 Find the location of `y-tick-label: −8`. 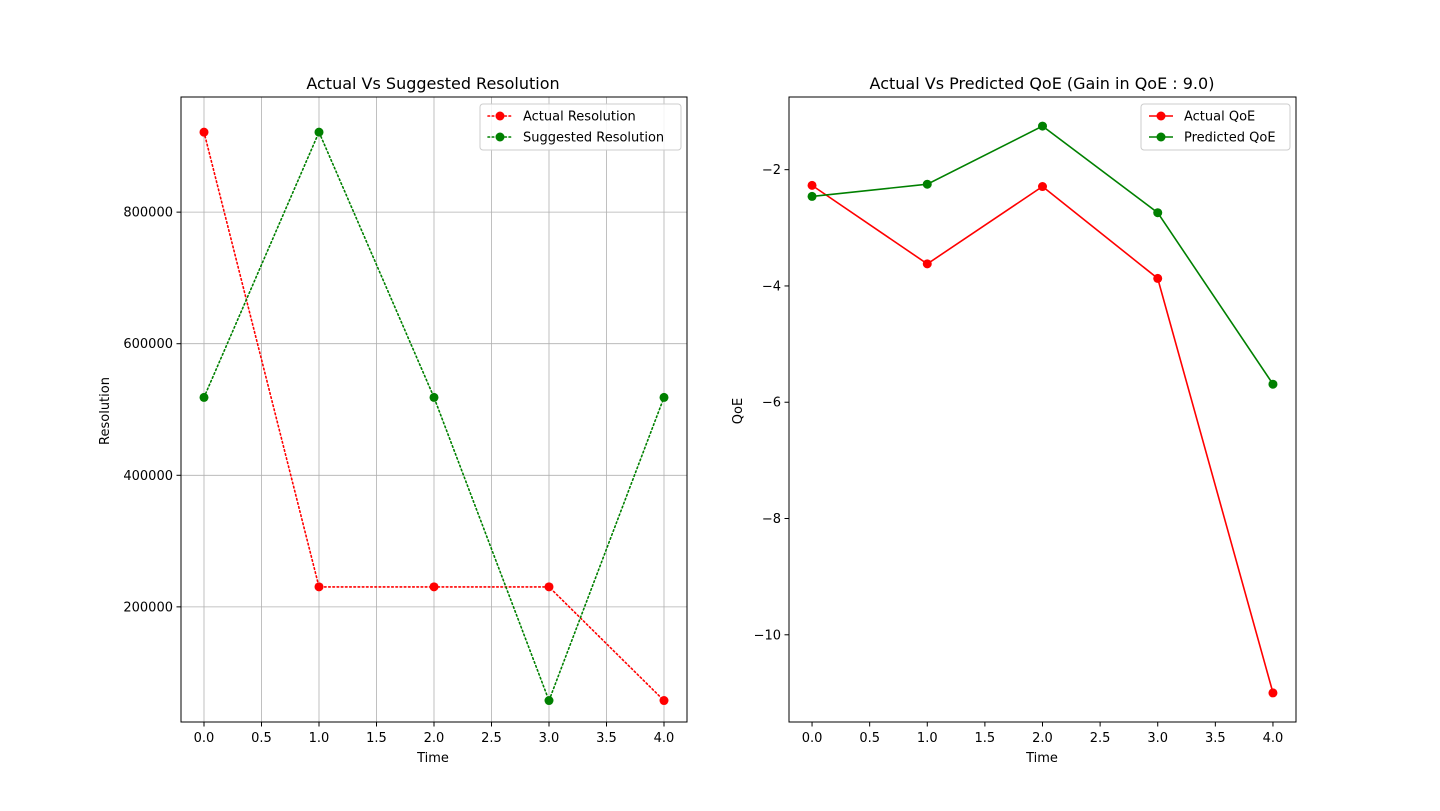

y-tick-label: −8 is located at coordinates (771, 519).